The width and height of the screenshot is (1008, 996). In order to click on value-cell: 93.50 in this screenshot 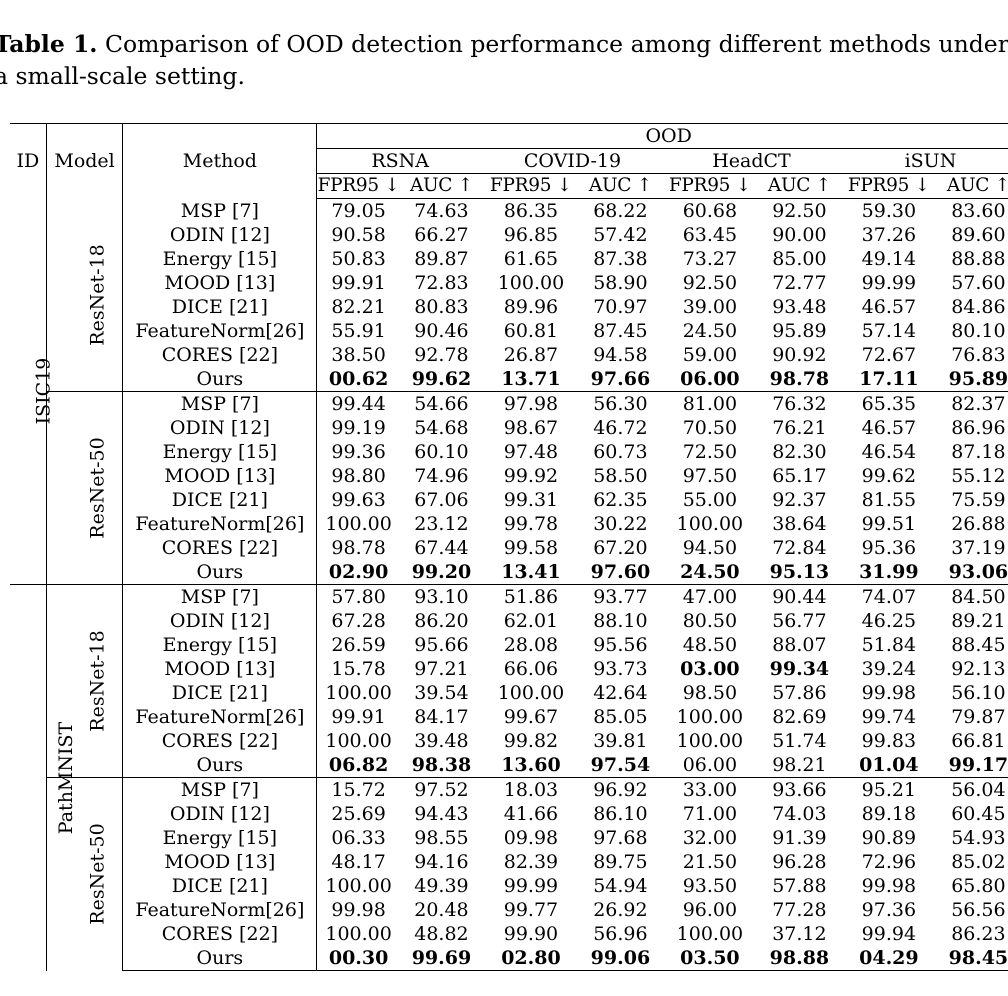, I will do `click(710, 886)`.